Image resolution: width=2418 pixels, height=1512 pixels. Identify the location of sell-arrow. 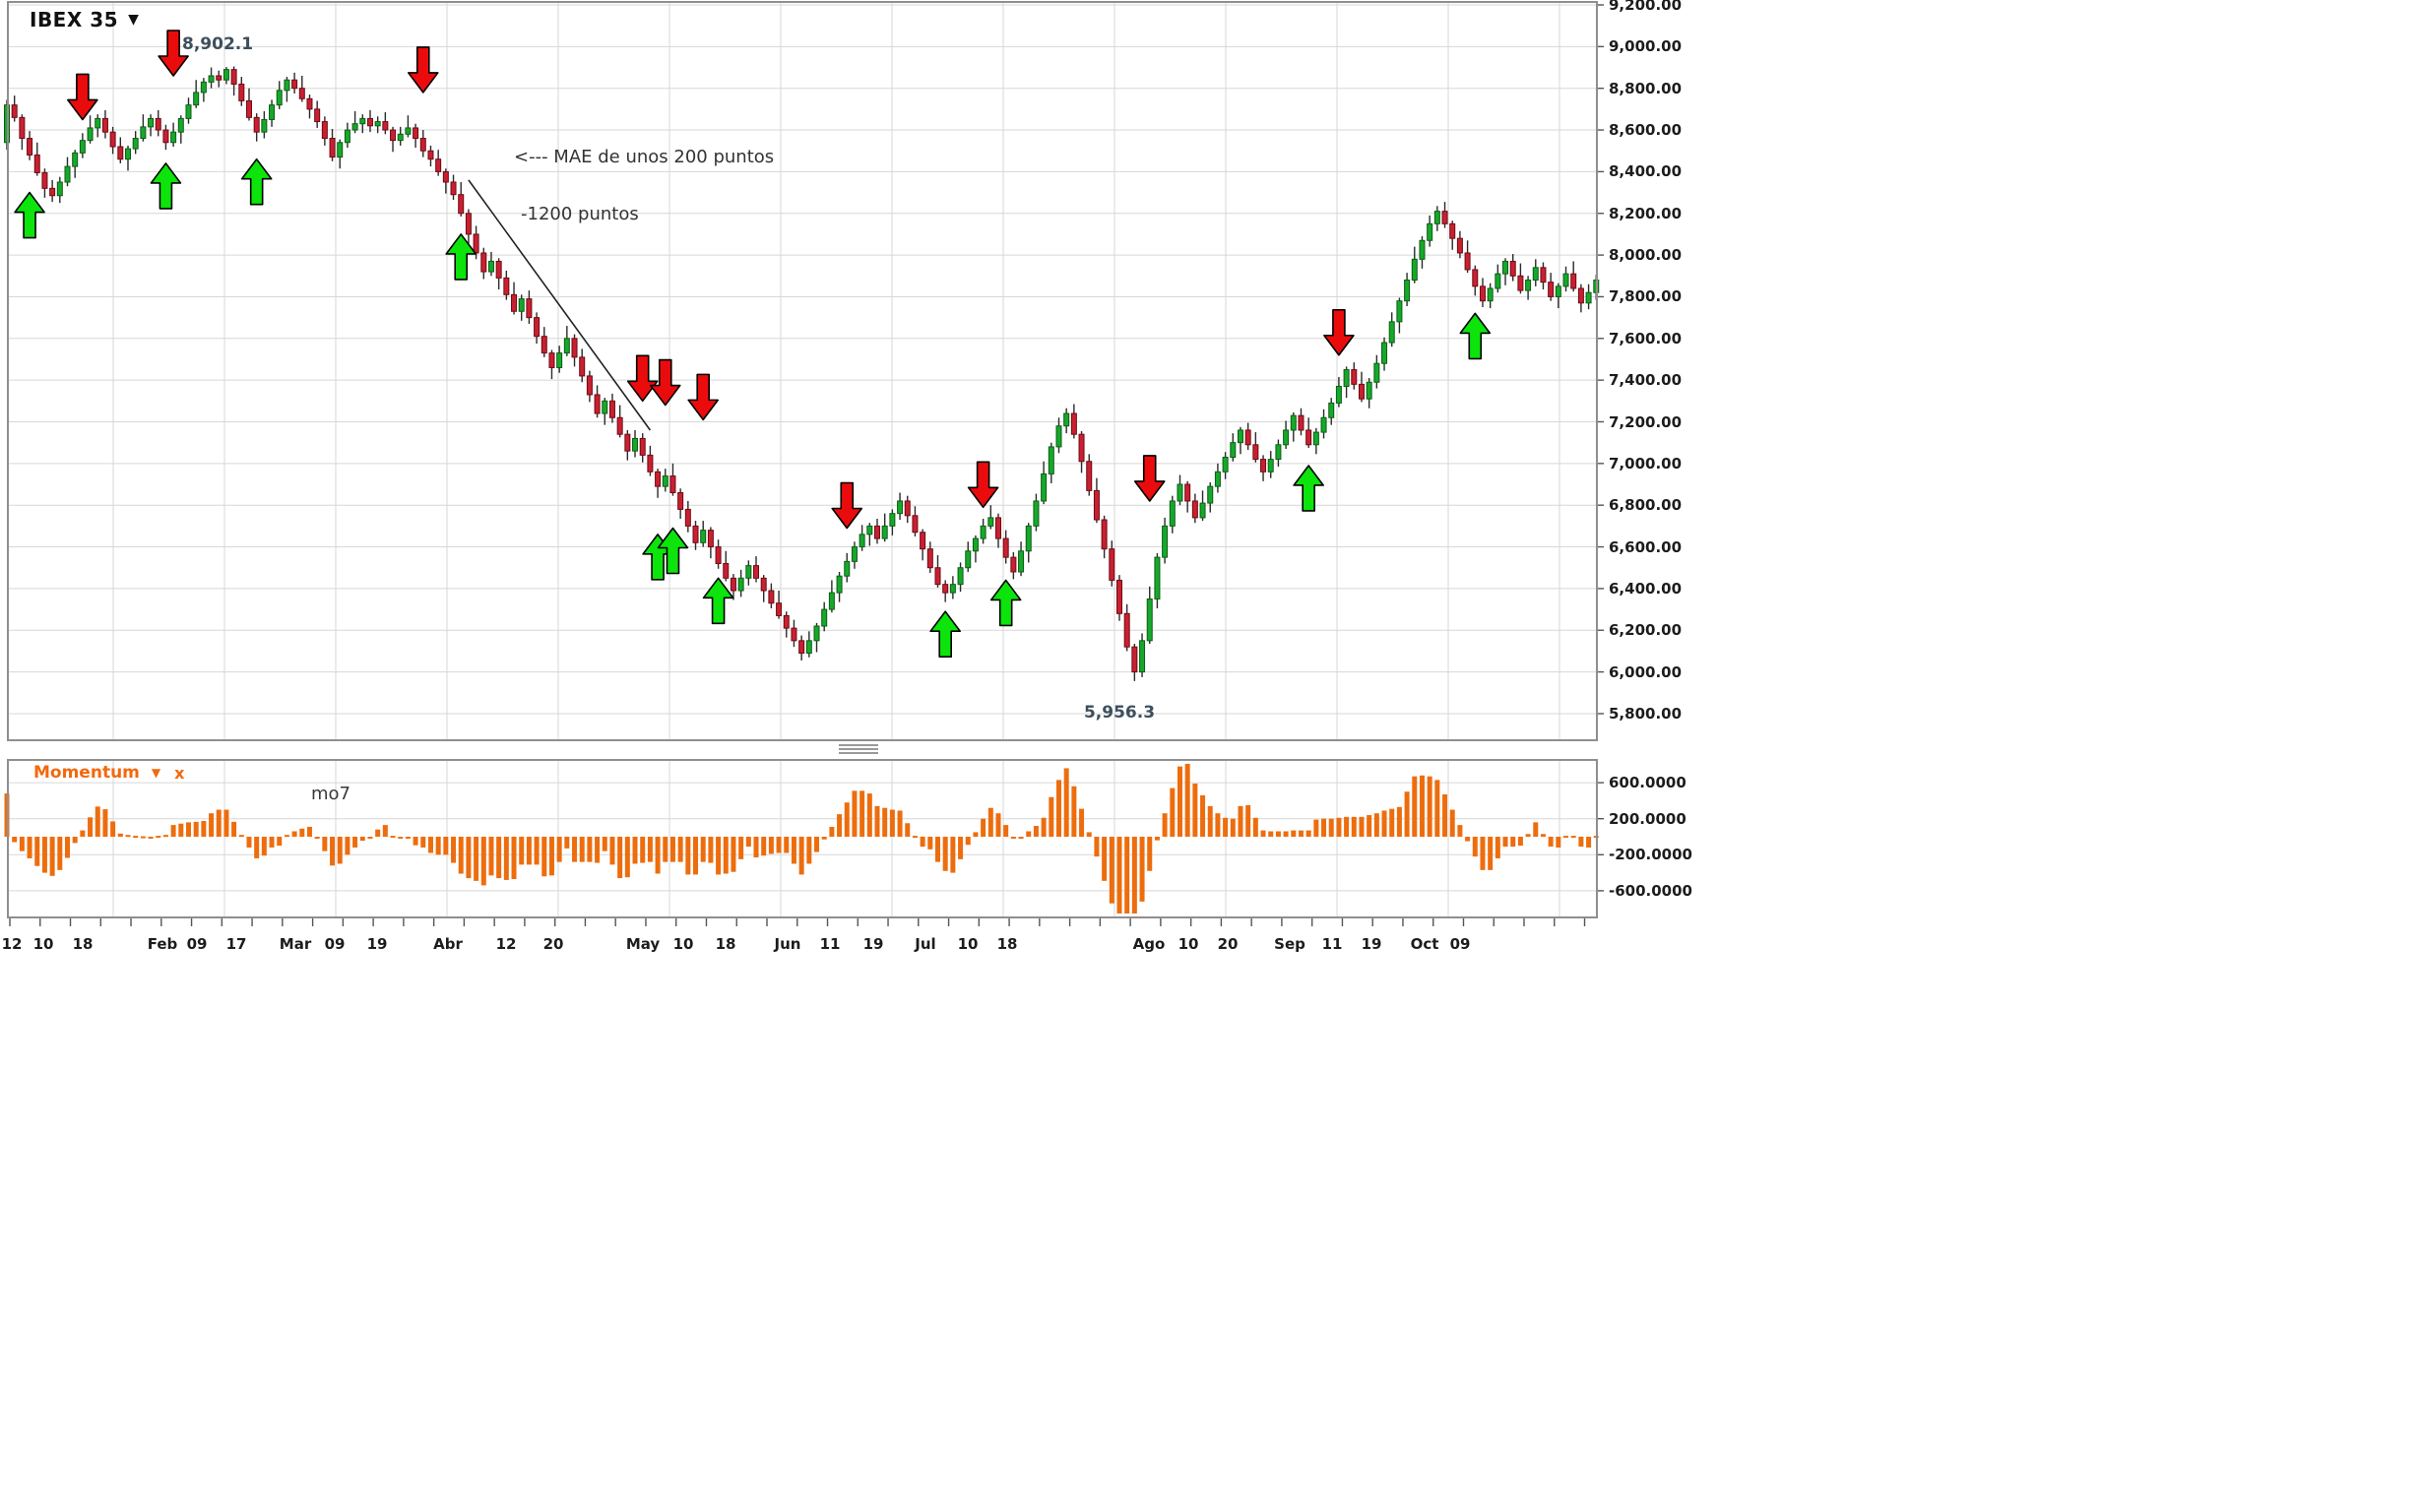
(82, 97).